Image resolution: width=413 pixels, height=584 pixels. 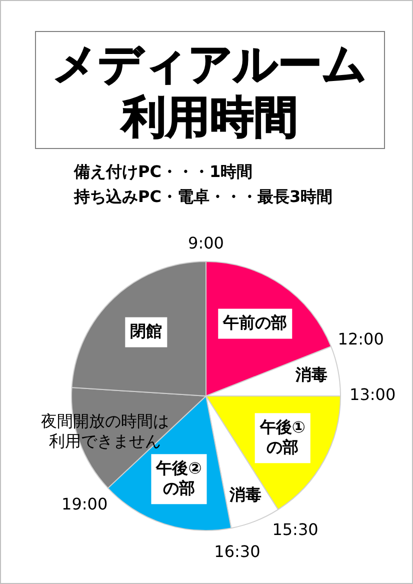 What do you see at coordinates (178, 478) in the screenshot?
I see `slice-label: 午後②の部` at bounding box center [178, 478].